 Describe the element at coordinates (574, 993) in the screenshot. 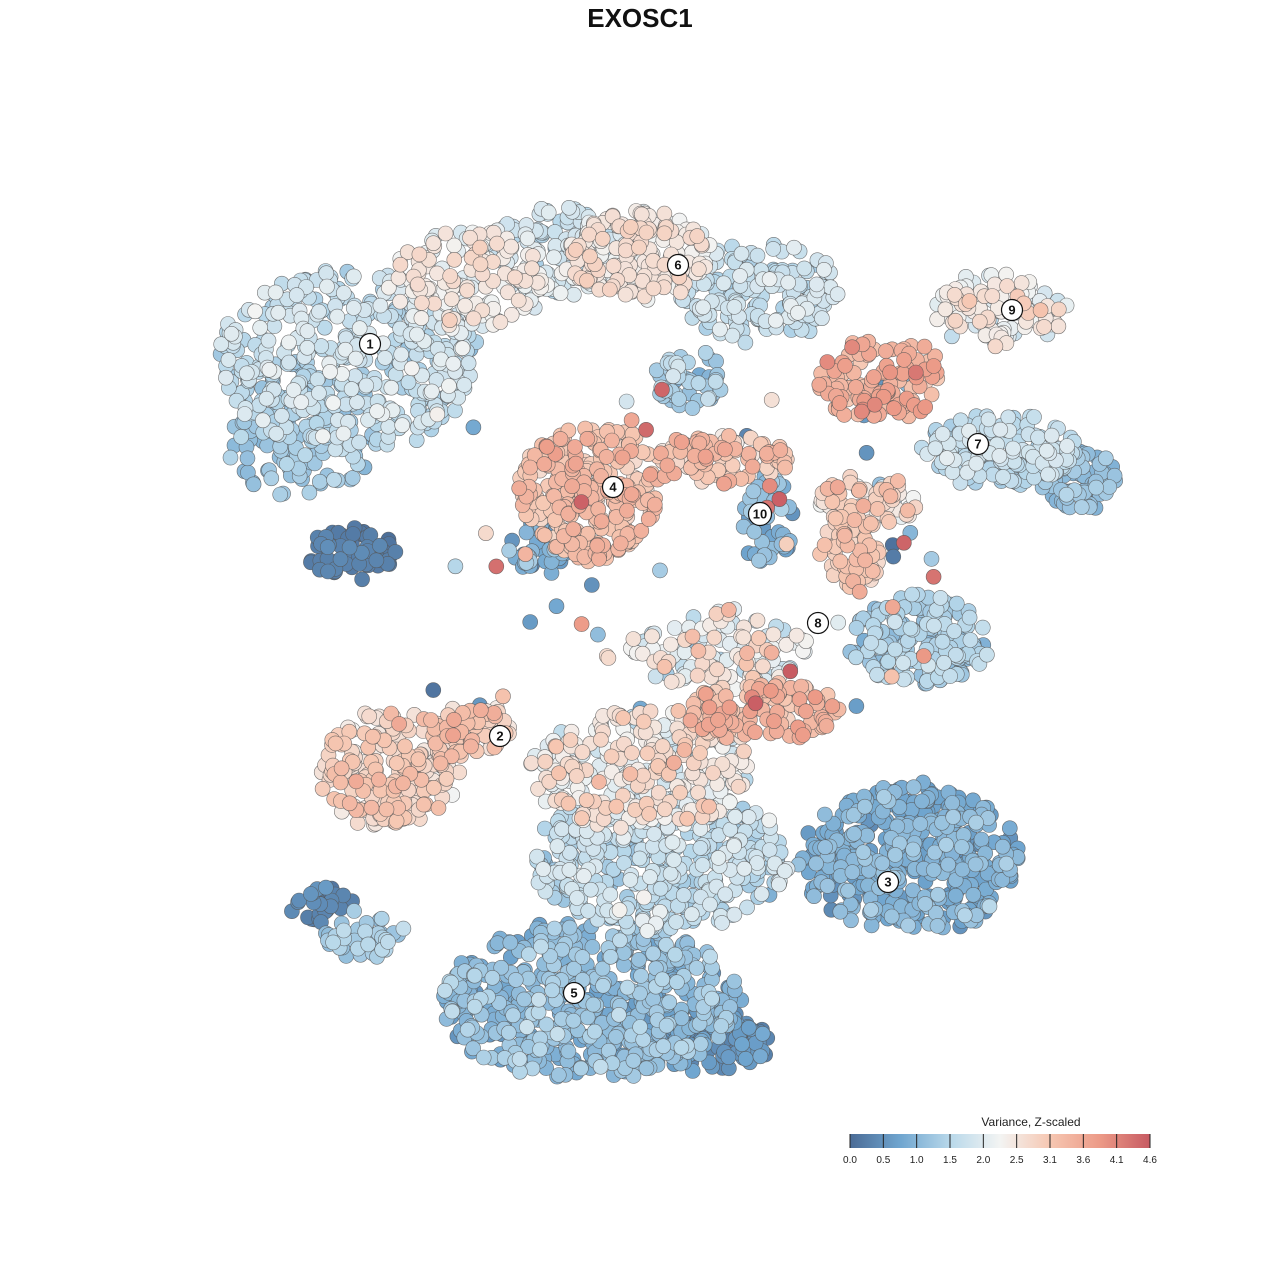

I see `cluster-label-5: 5` at that location.